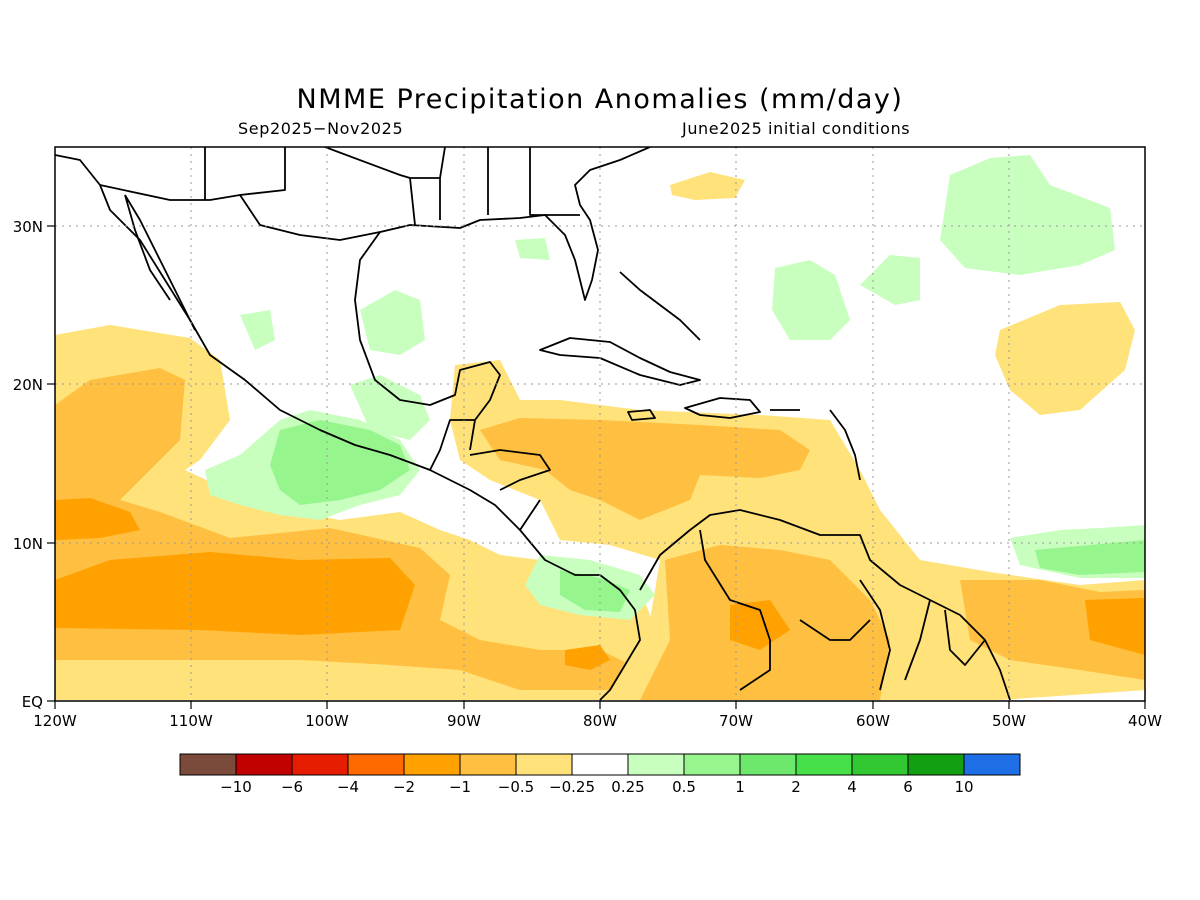 The width and height of the screenshot is (1200, 900). Describe the element at coordinates (460, 787) in the screenshot. I see `colorbar-label: −1` at that location.